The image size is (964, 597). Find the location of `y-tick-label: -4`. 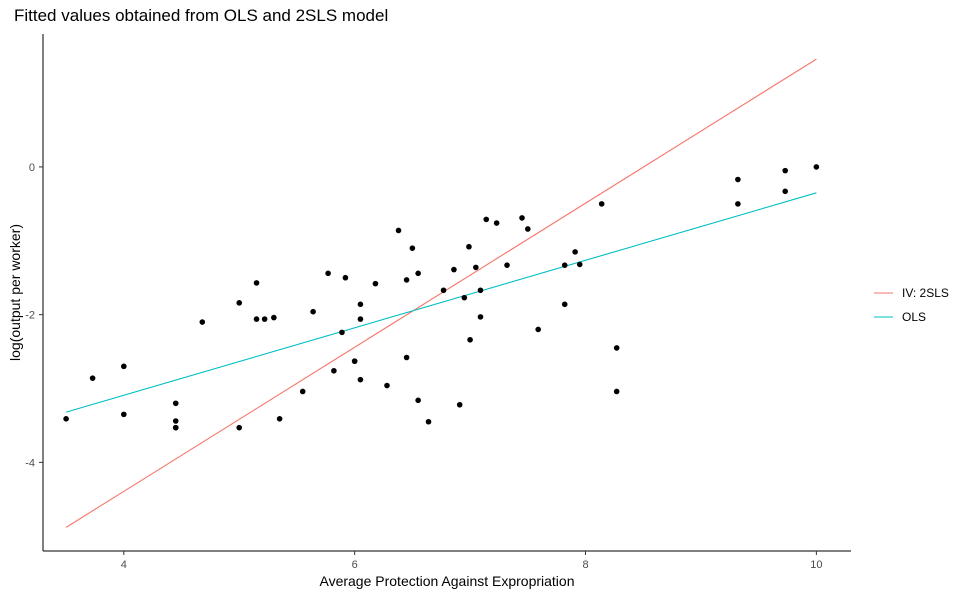

y-tick-label: -4 is located at coordinates (30, 463).